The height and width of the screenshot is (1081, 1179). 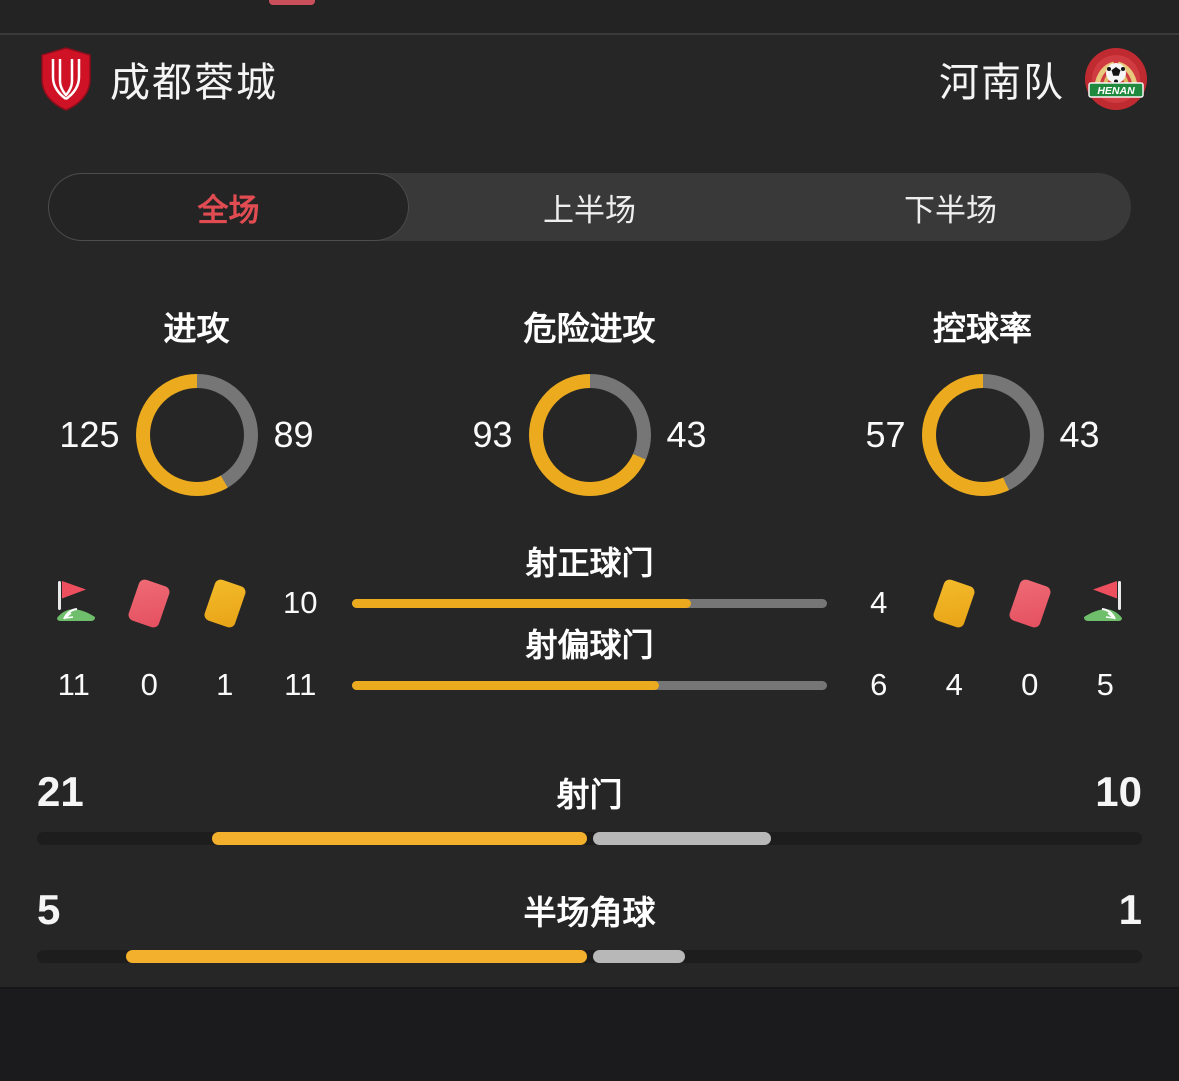 I want to click on shots-on-target-away: 4, so click(x=879, y=602).